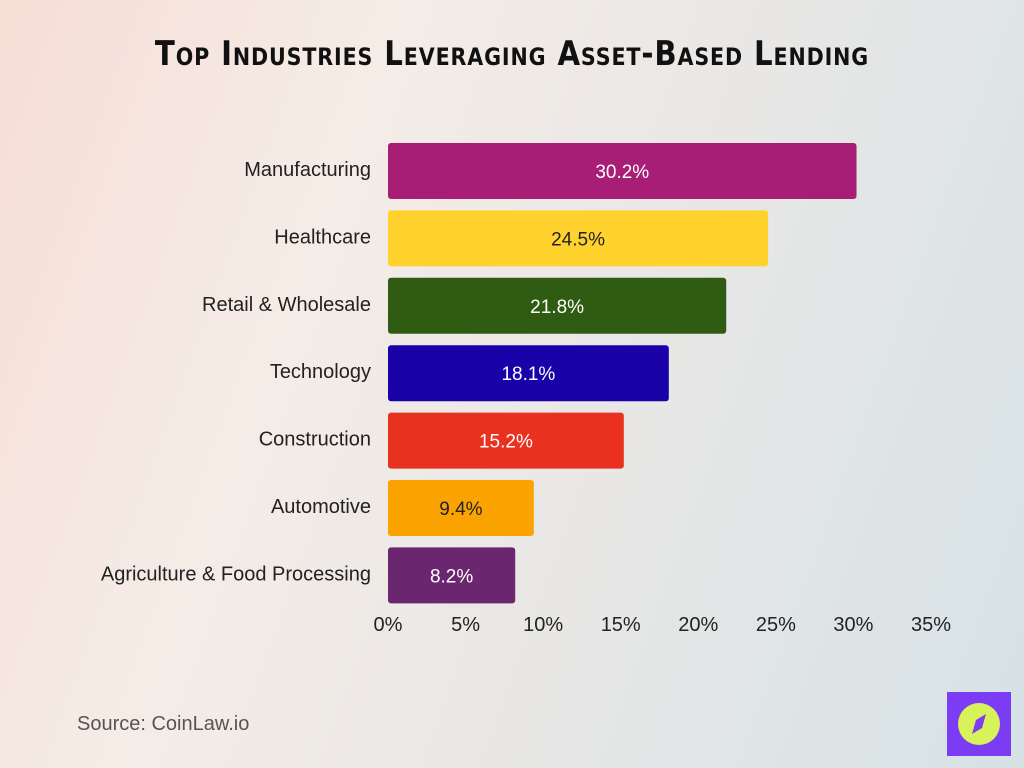 The image size is (1024, 768). What do you see at coordinates (236, 574) in the screenshot?
I see `category-label: Agriculture & Food Processing` at bounding box center [236, 574].